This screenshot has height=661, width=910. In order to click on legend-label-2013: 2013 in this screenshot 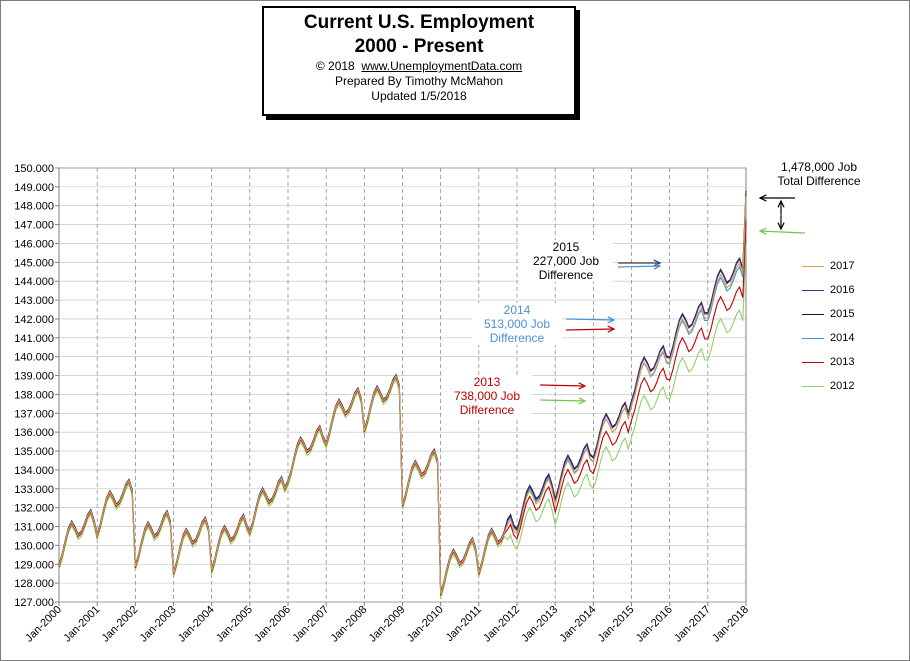, I will do `click(842, 362)`.